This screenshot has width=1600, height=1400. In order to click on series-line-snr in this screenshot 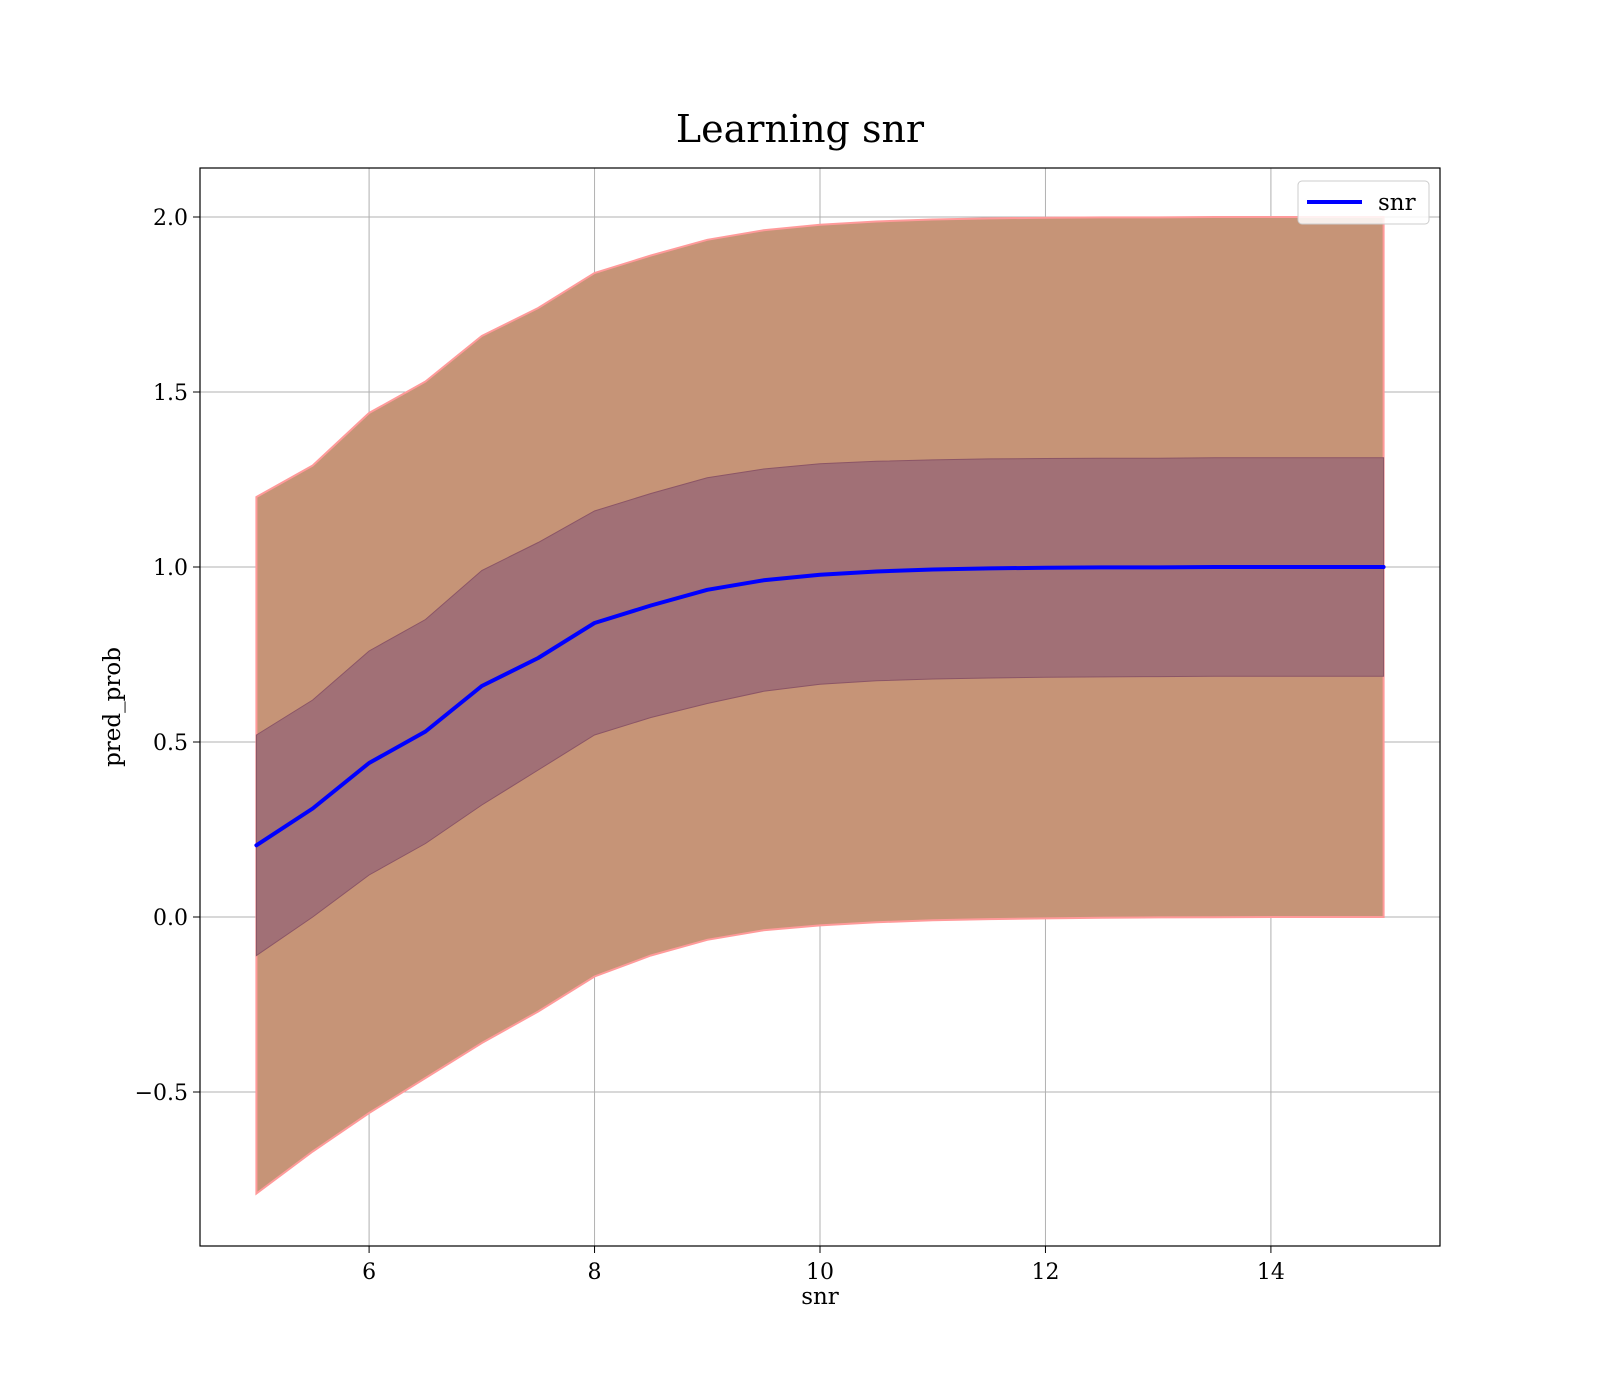, I will do `click(820, 706)`.